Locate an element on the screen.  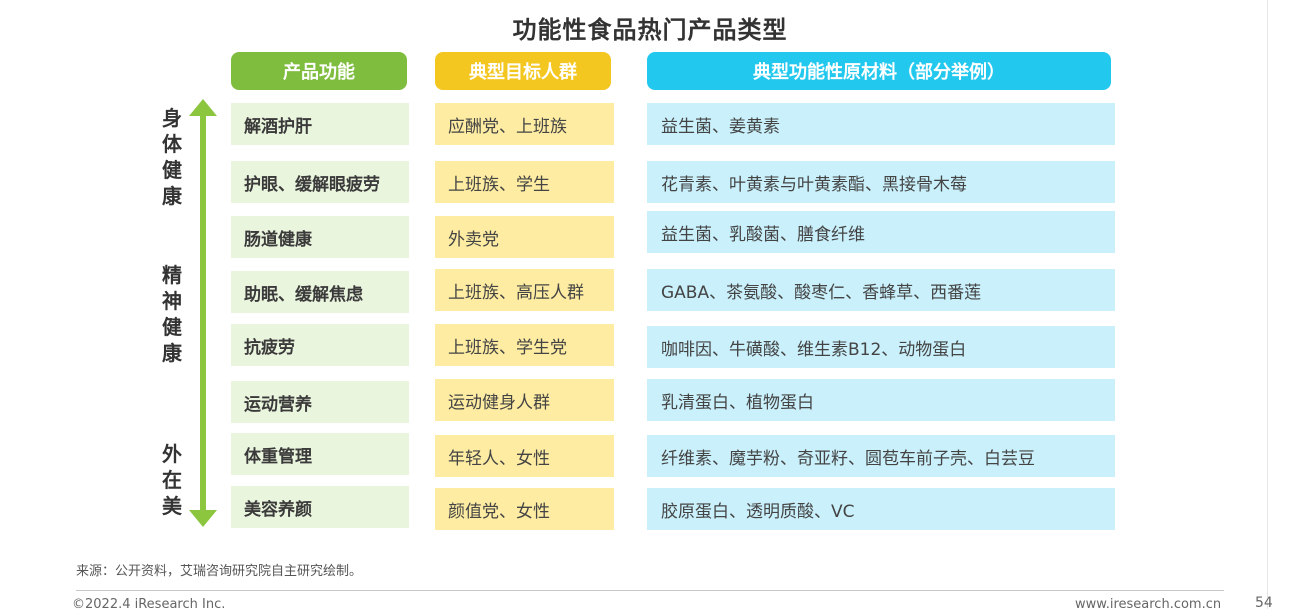
double-arrow-icon is located at coordinates (203, 313).